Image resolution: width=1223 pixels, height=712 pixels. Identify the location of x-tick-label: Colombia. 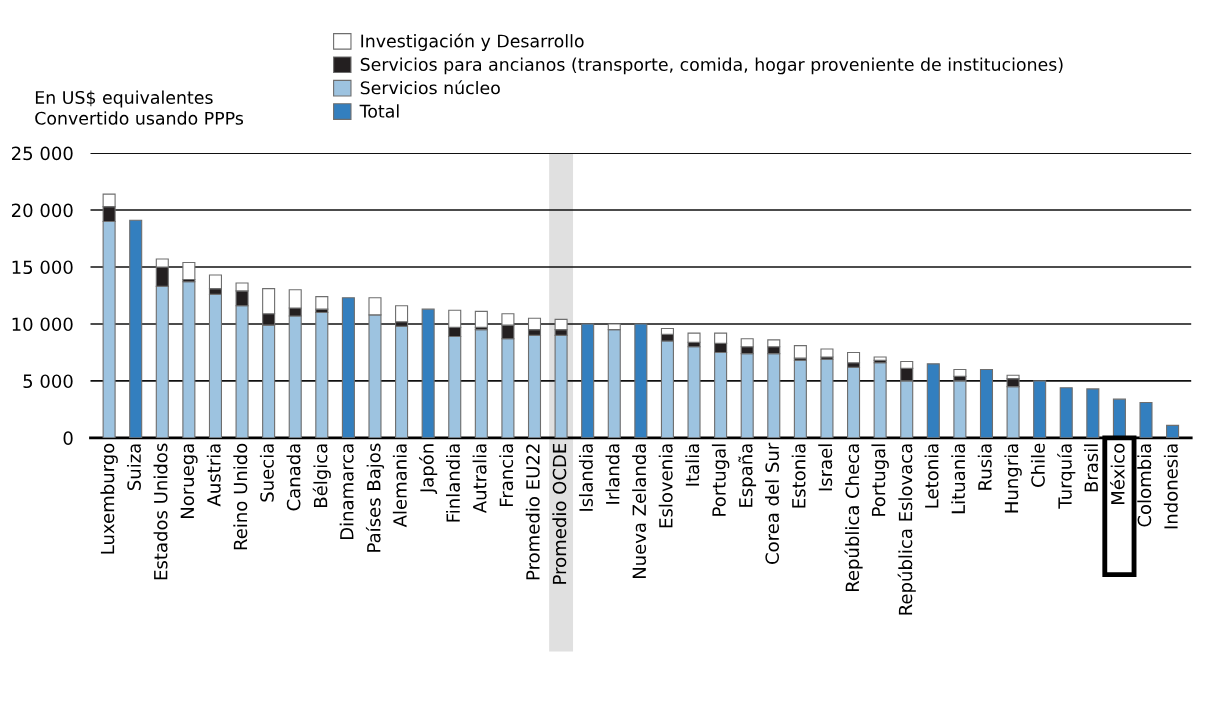
(1144, 485).